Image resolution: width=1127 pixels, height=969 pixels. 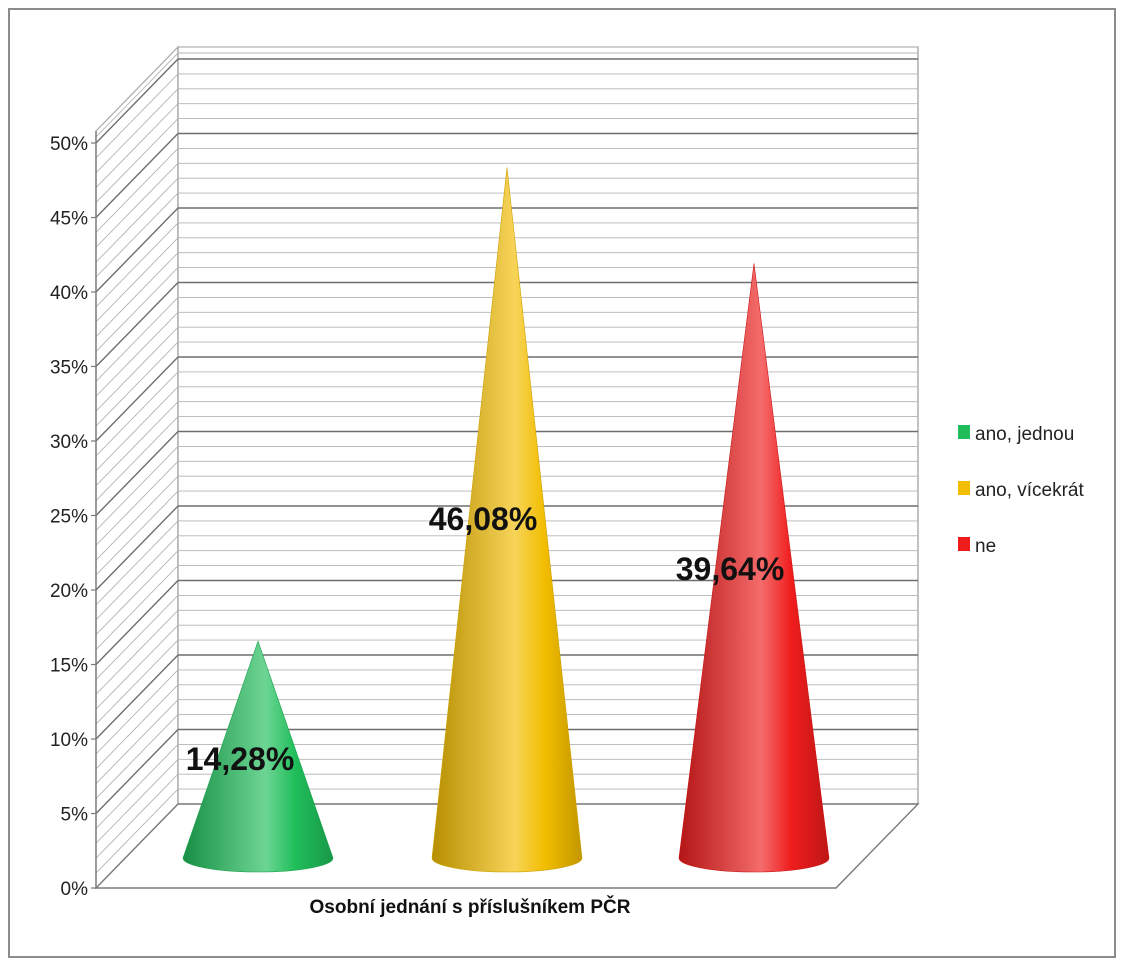 What do you see at coordinates (730, 569) in the screenshot?
I see `data-label-3: 39,64%` at bounding box center [730, 569].